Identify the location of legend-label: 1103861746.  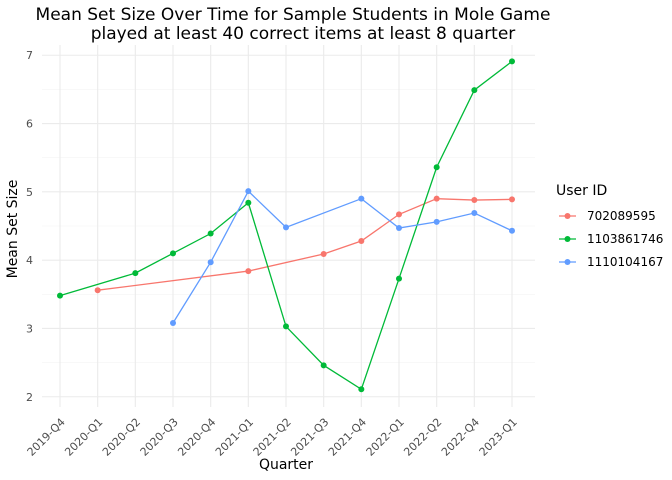
(625, 239).